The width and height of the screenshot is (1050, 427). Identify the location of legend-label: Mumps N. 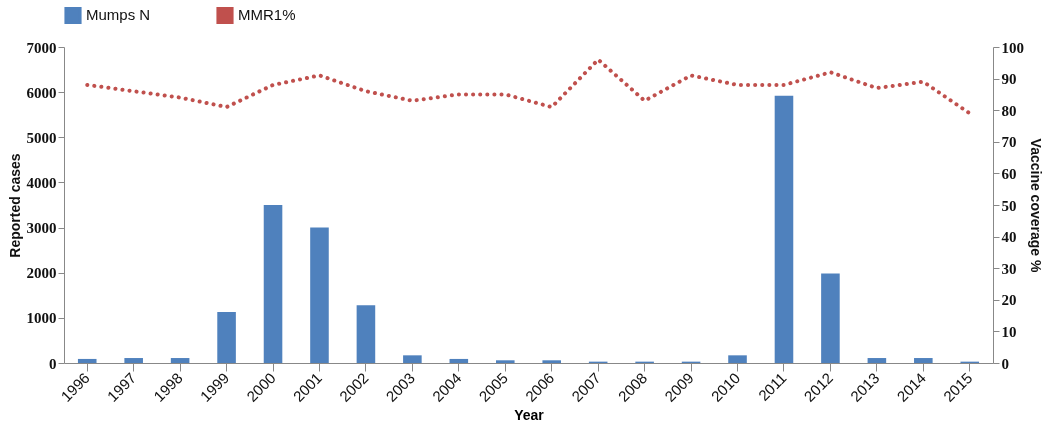
(118, 15).